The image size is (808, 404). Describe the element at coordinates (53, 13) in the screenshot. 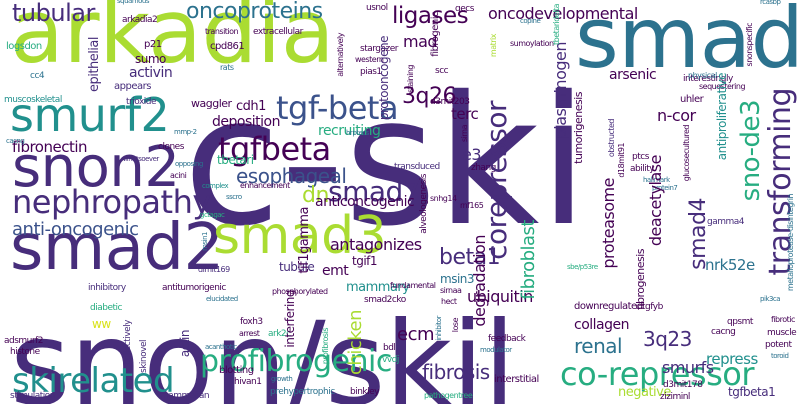

I see `word-tubular: tubular` at that location.